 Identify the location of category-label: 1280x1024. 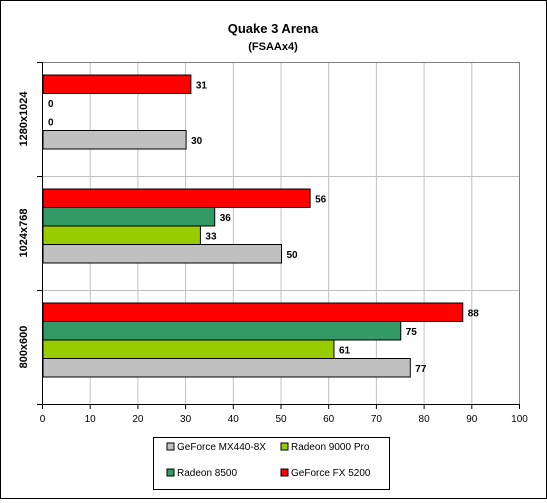
(24, 119).